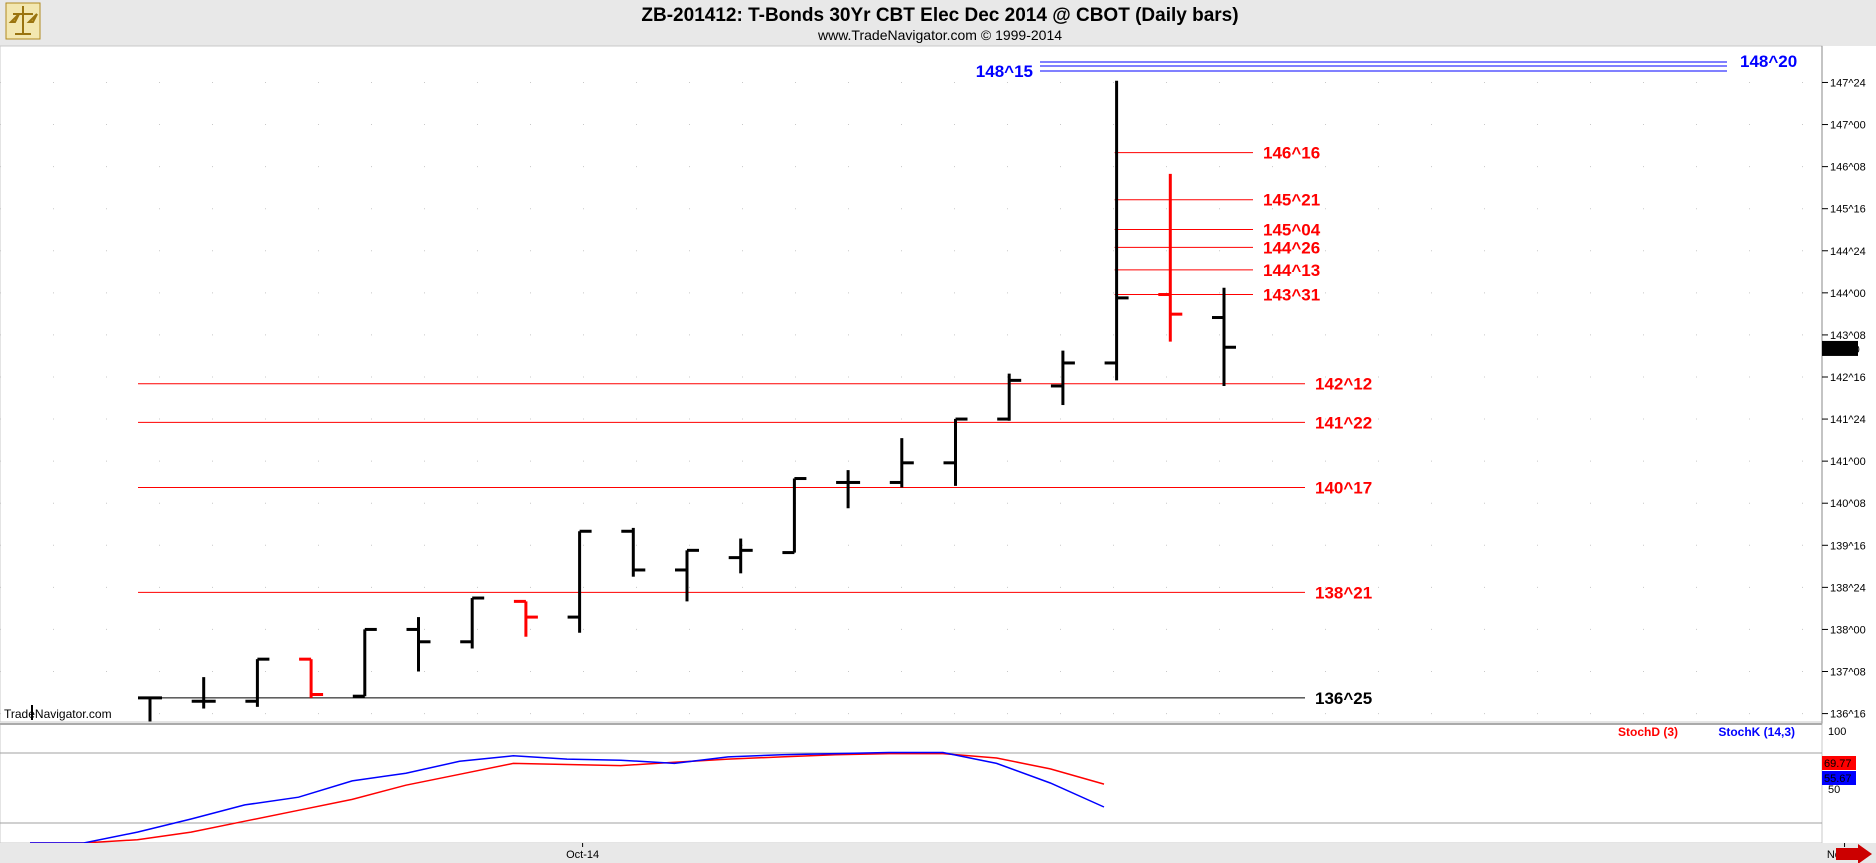 This screenshot has height=863, width=1876. I want to click on level-label: 144^13, so click(1291, 270).